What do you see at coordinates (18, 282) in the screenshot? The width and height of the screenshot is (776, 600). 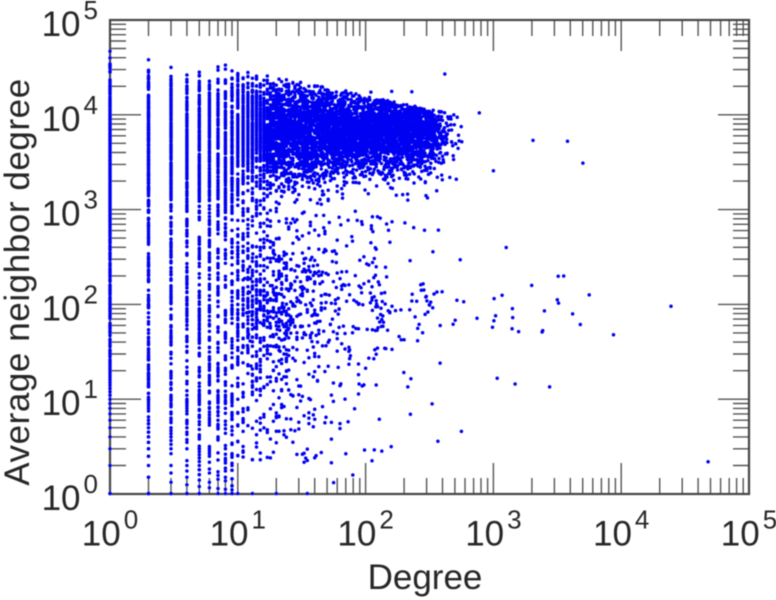 I see `svg-text: Average neighbor degree` at bounding box center [18, 282].